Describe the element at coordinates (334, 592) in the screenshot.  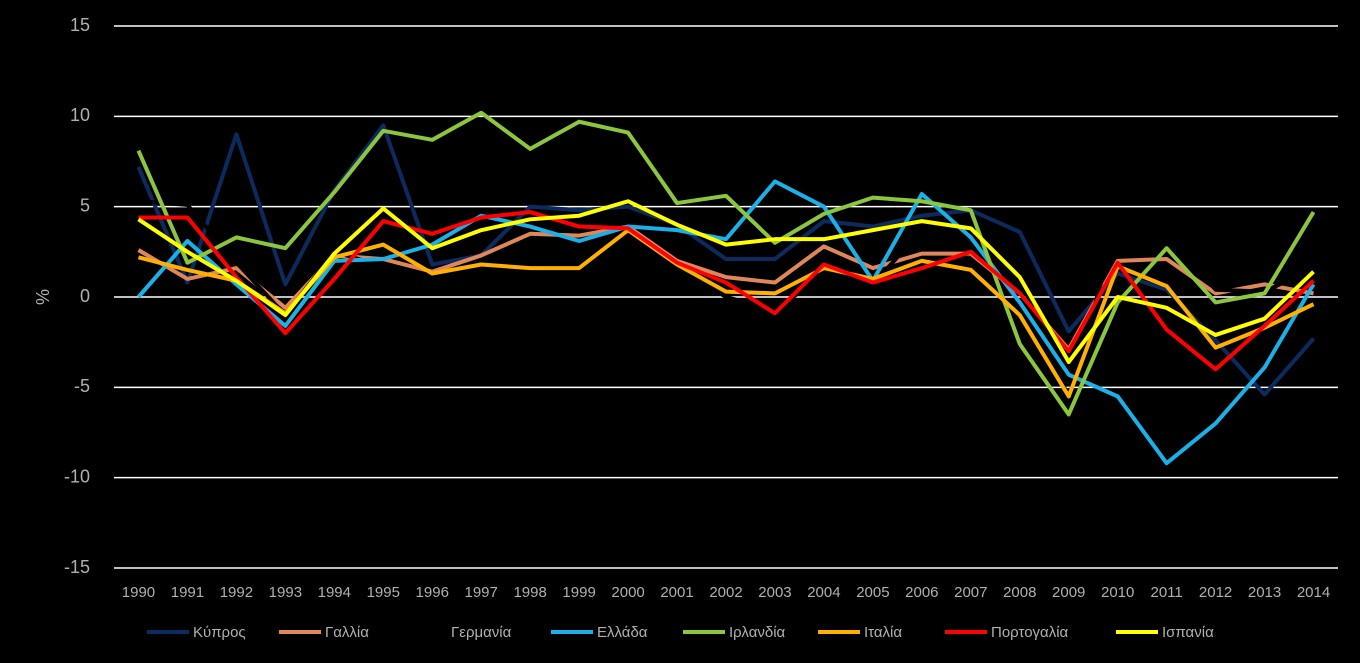
I see `x-tick-label: 1994` at that location.